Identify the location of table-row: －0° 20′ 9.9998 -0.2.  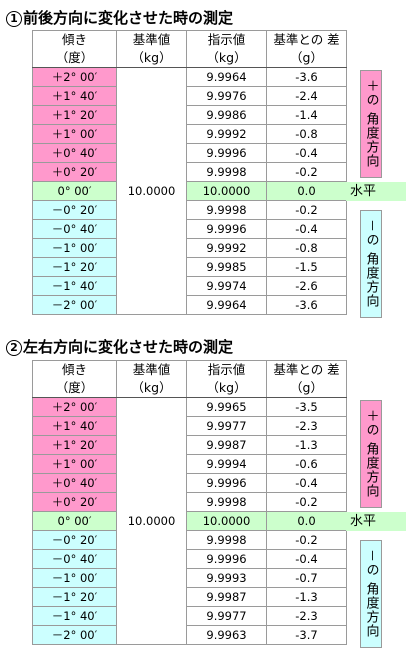
(189, 540).